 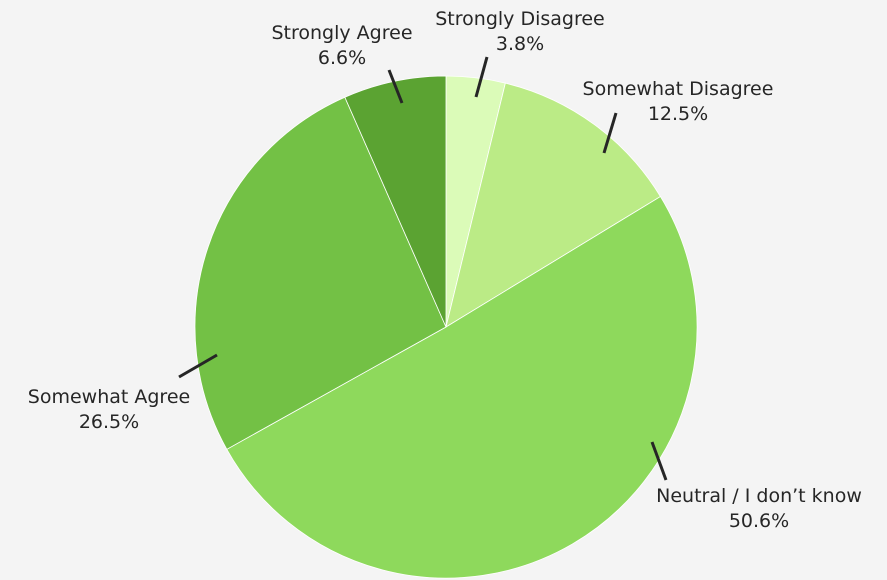 What do you see at coordinates (342, 58) in the screenshot?
I see `slice-label-percent: 6.6%` at bounding box center [342, 58].